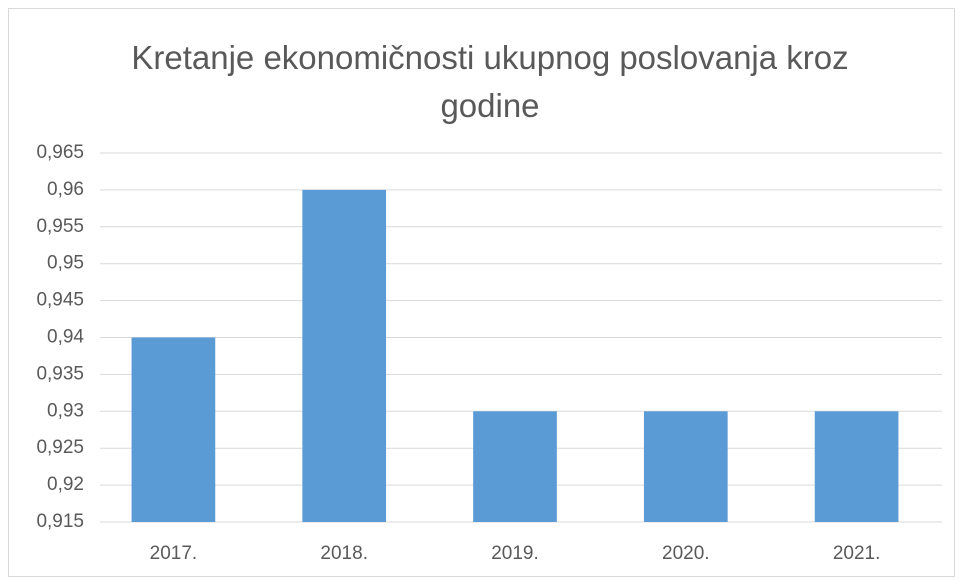 This screenshot has height=580, width=962. What do you see at coordinates (65, 337) in the screenshot?
I see `y-tick-label: 0,94` at bounding box center [65, 337].